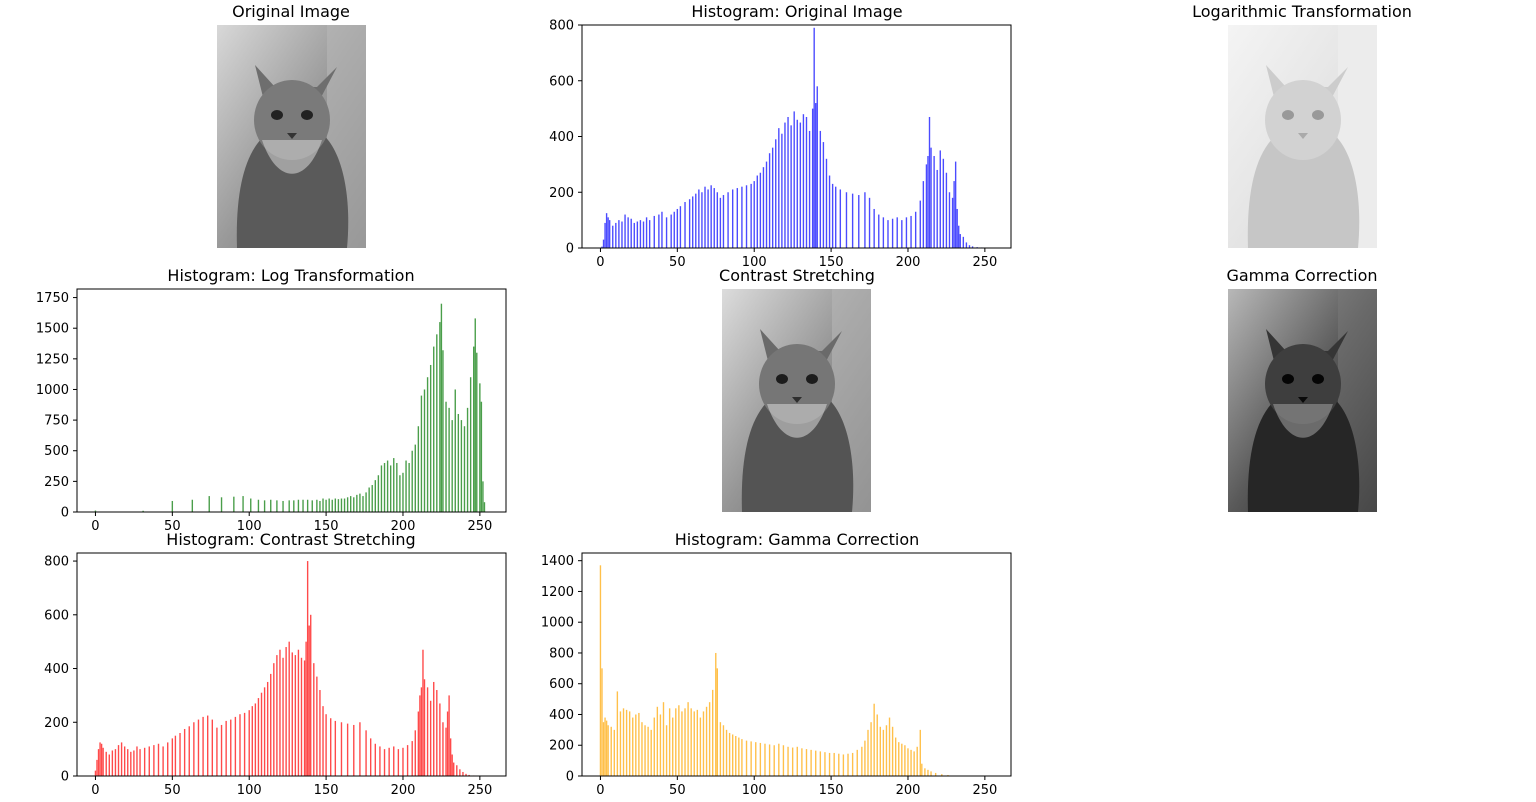 Image resolution: width=1536 pixels, height=802 pixels. What do you see at coordinates (52, 359) in the screenshot?
I see `y-tick-label: 1250` at bounding box center [52, 359].